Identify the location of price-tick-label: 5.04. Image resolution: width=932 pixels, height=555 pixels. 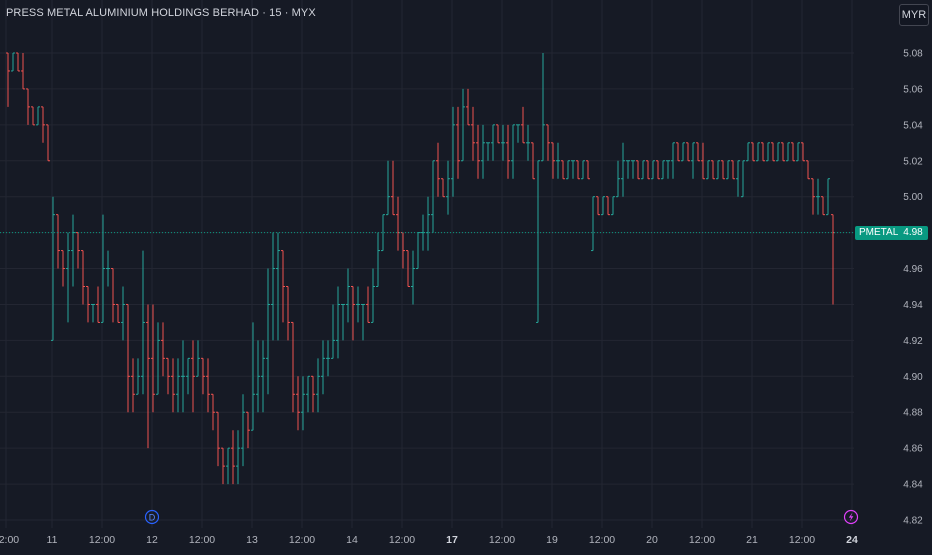
(913, 125).